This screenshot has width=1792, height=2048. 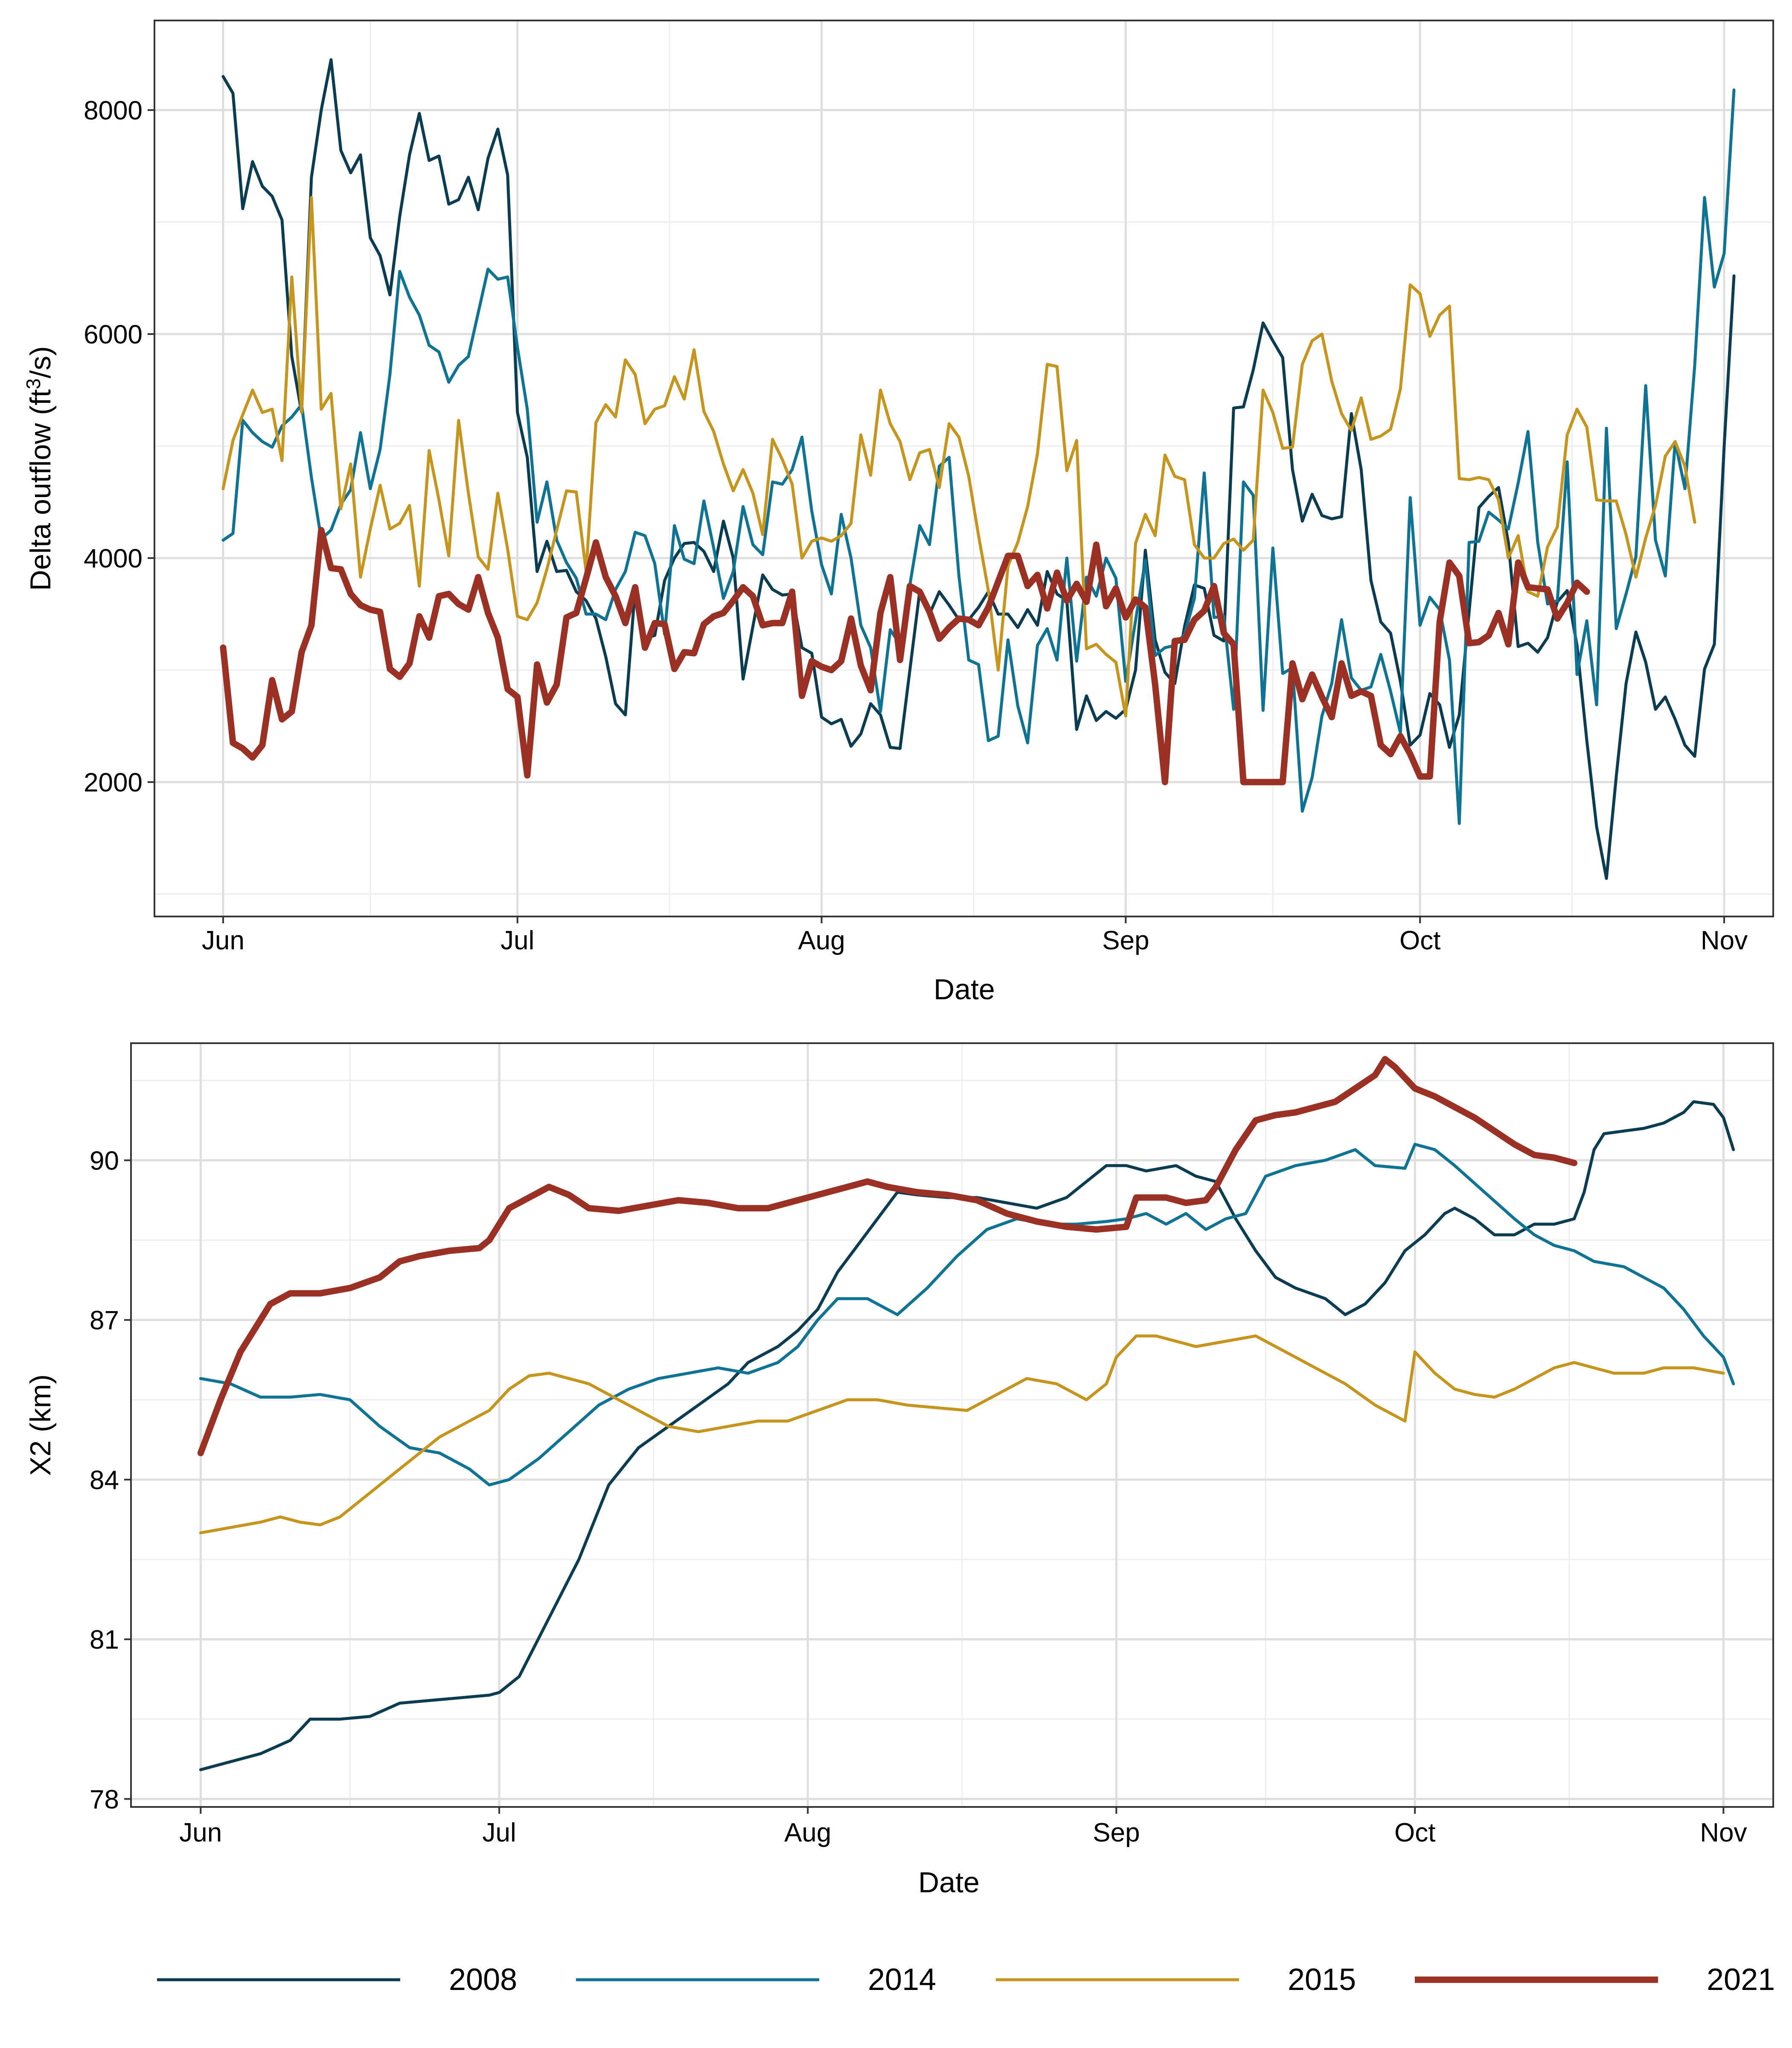 I want to click on panel-delta-outflow-x-axis-title: Date, so click(x=965, y=990).